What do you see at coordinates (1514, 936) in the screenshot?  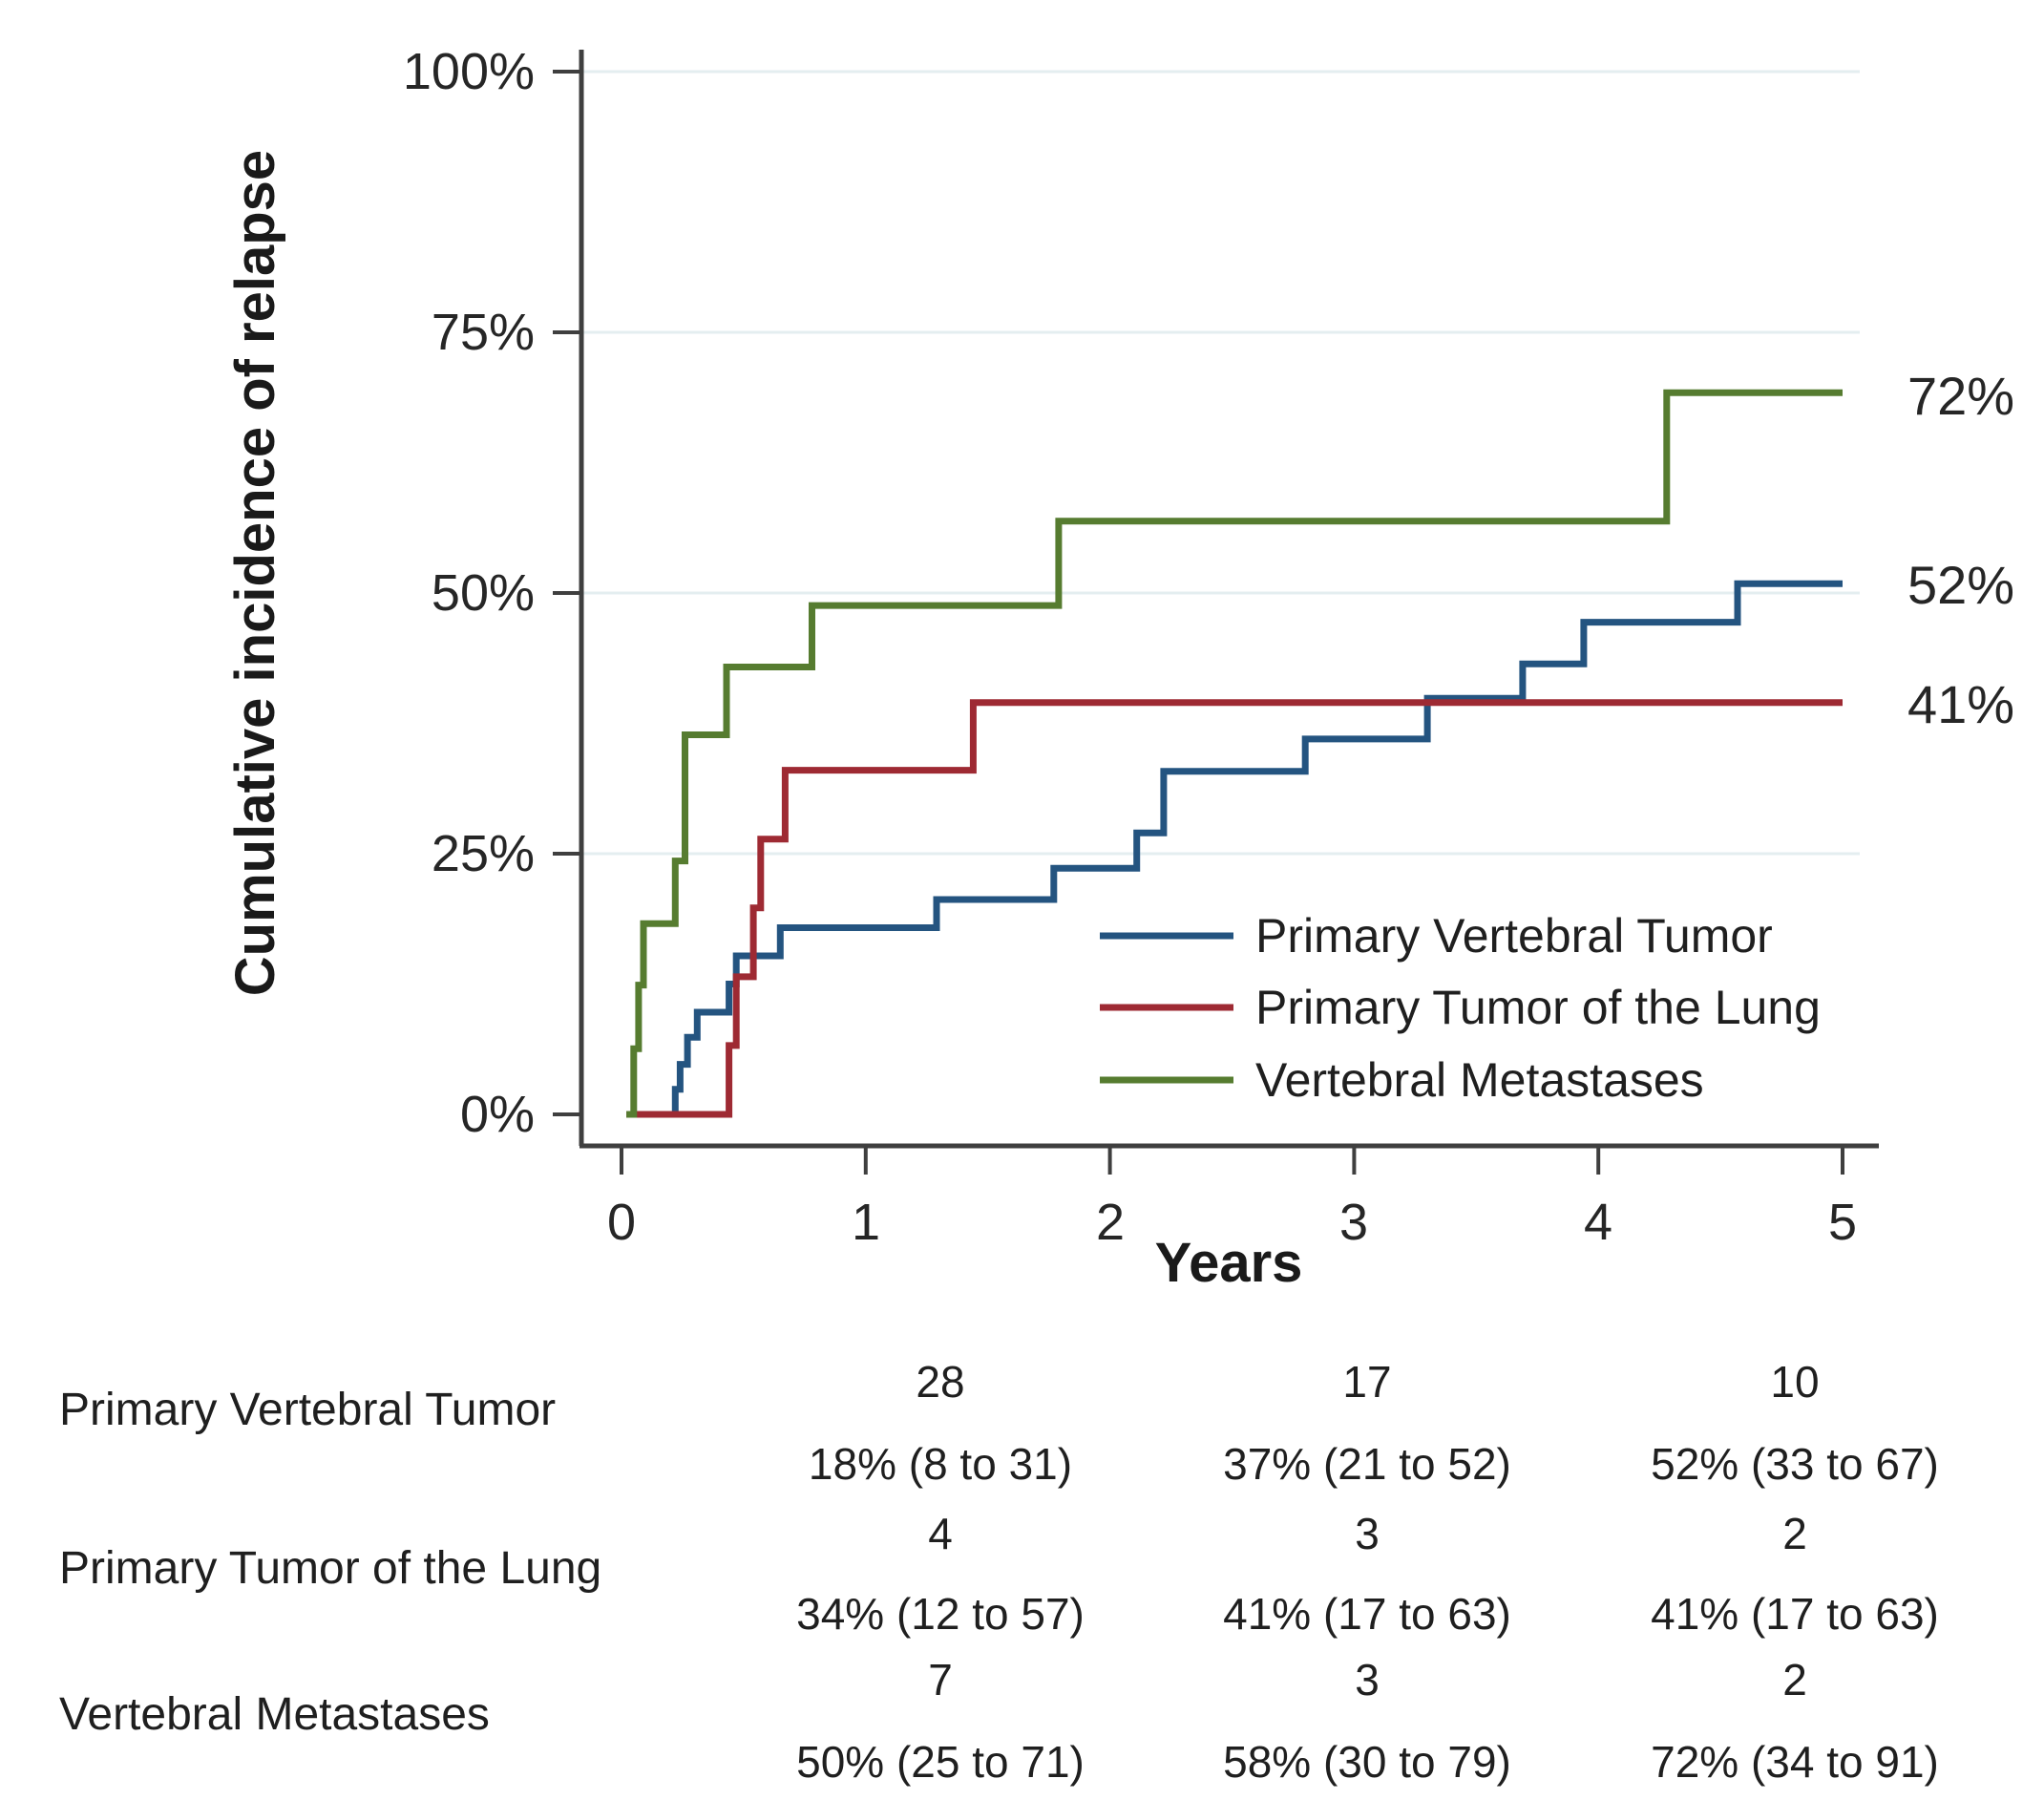 I see `legend-label-primary-vertebral-tumor: Primary Vertebral Tumor` at bounding box center [1514, 936].